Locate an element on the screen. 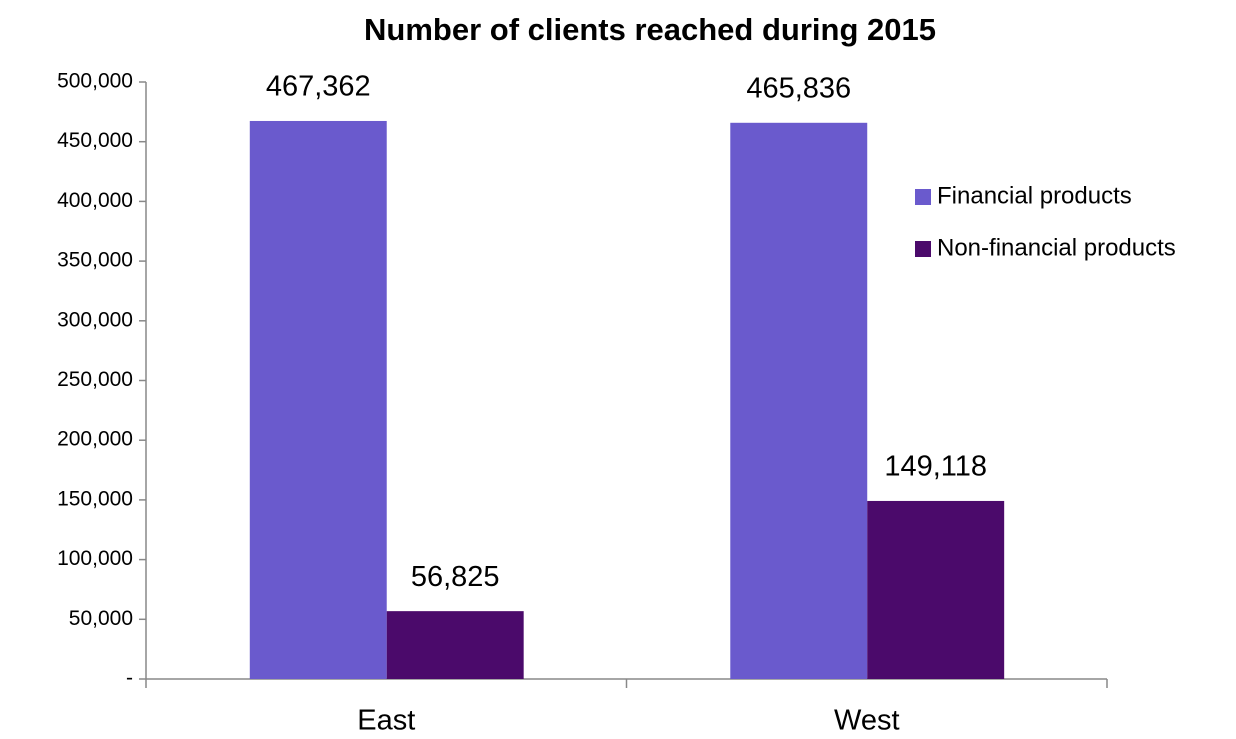 This screenshot has width=1236, height=739. x-tick-label: East is located at coordinates (386, 721).